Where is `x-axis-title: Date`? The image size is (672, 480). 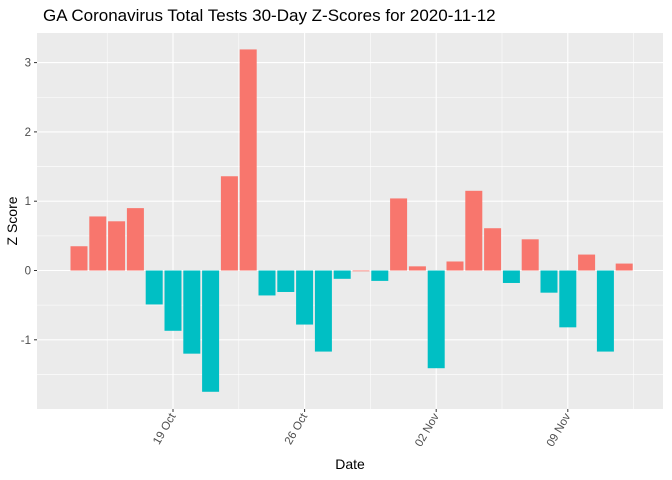 x-axis-title: Date is located at coordinates (350, 464).